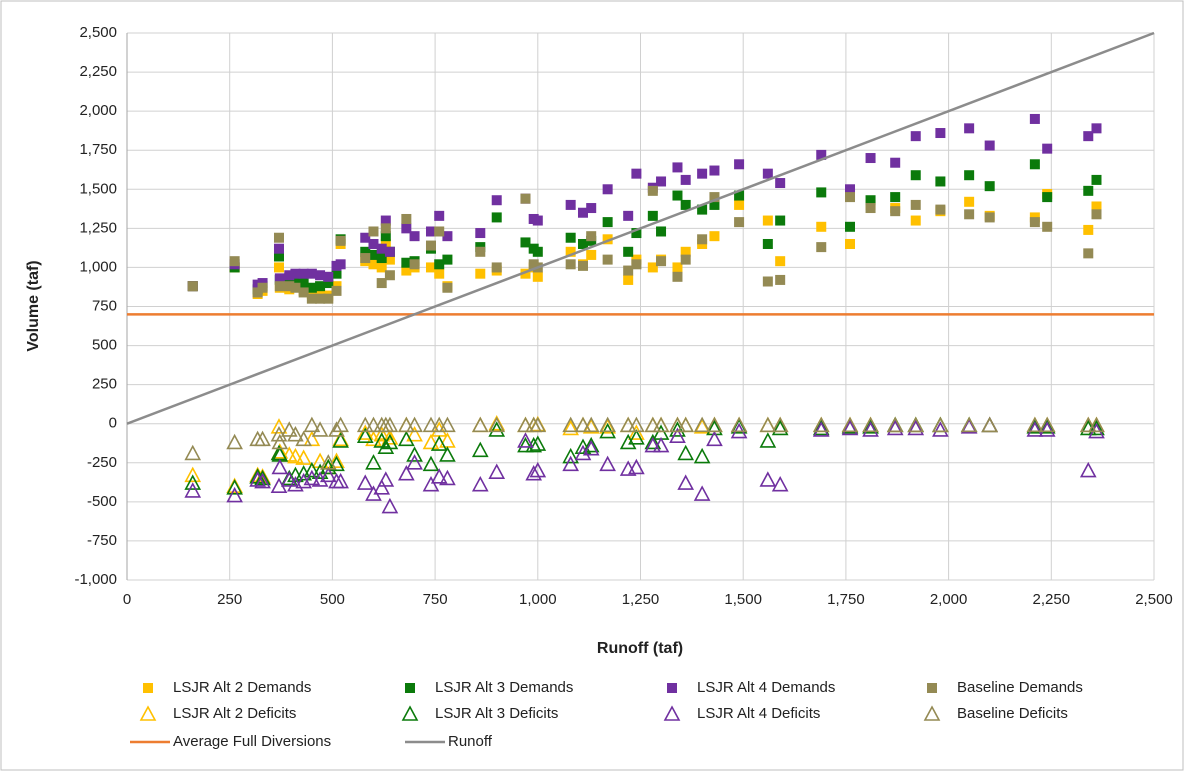 This screenshot has width=1185, height=772. I want to click on y-tick-label: 250, so click(104, 384).